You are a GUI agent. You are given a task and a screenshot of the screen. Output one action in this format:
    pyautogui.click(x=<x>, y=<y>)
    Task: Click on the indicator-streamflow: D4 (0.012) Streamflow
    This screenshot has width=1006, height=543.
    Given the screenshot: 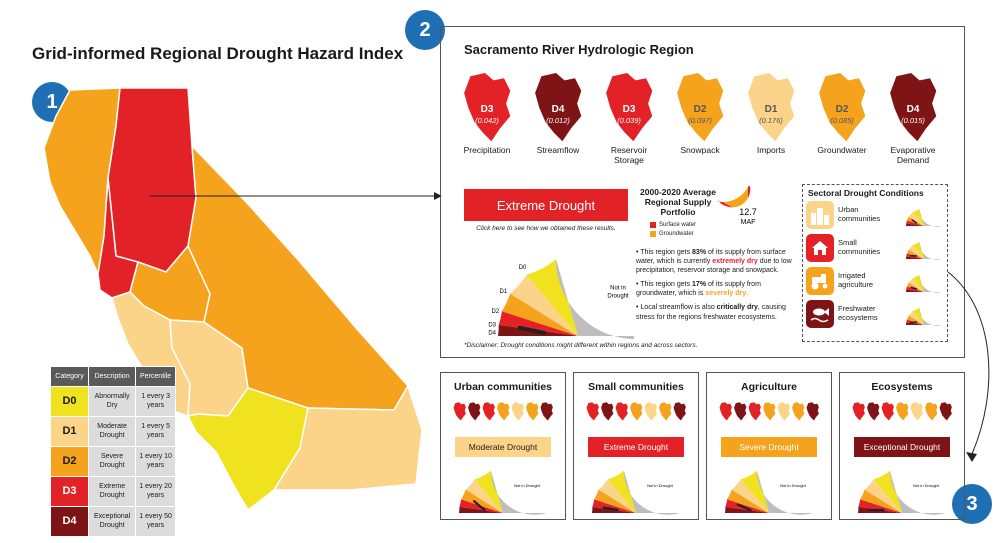 What is the action you would take?
    pyautogui.click(x=558, y=114)
    